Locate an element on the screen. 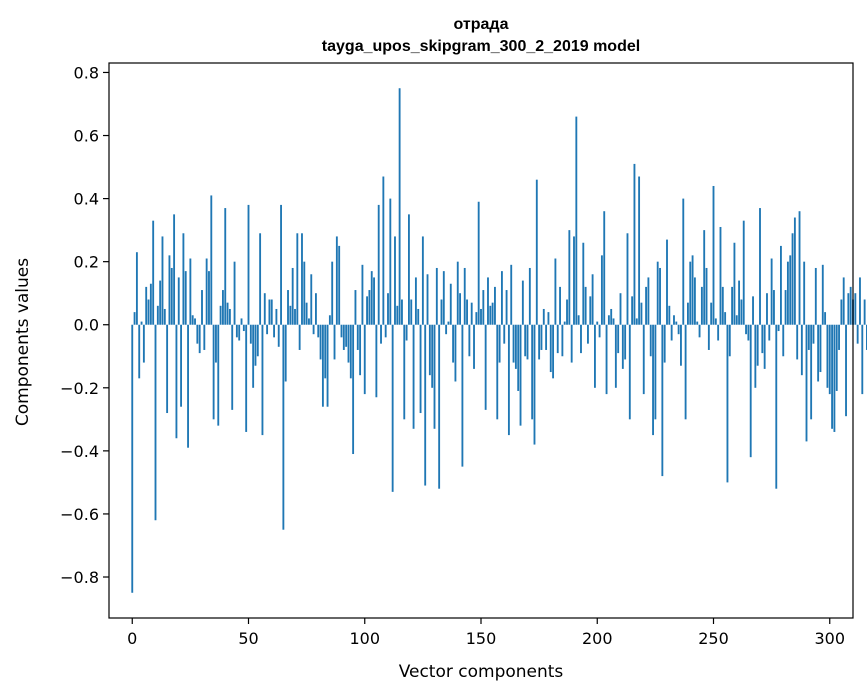  x-tick-label-100: 100 is located at coordinates (364, 638).